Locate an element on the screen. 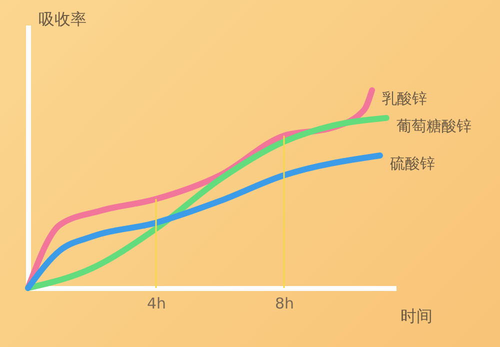 The width and height of the screenshot is (500, 347). series-label: 葡萄糖酸锌 is located at coordinates (434, 125).